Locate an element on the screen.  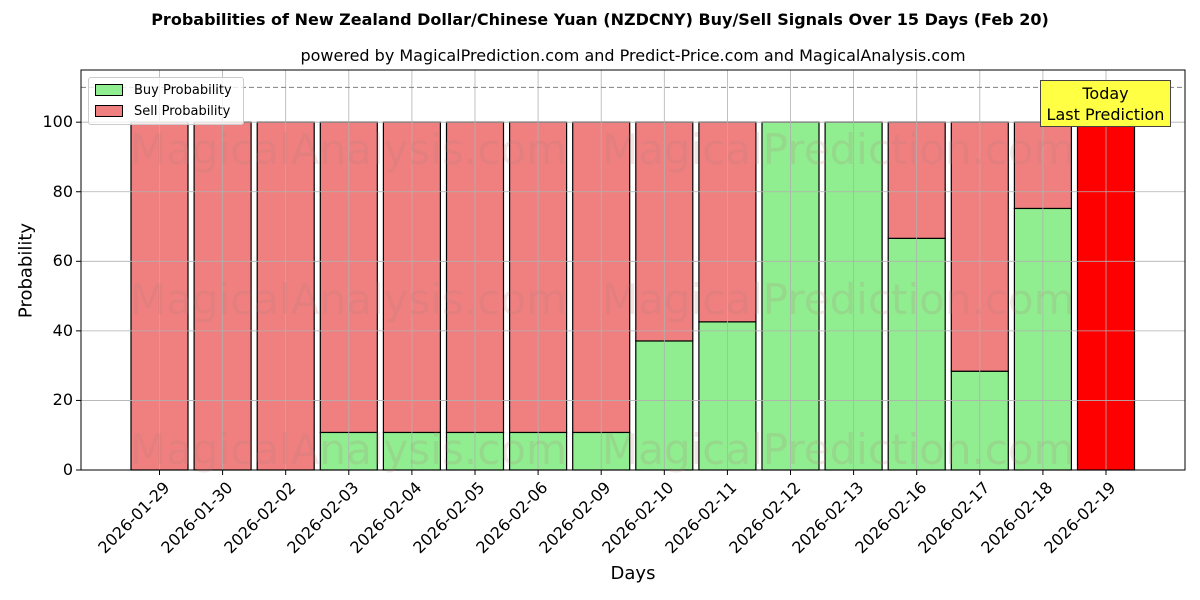
legend: Buy Probability Sell Probability is located at coordinates (166, 101).